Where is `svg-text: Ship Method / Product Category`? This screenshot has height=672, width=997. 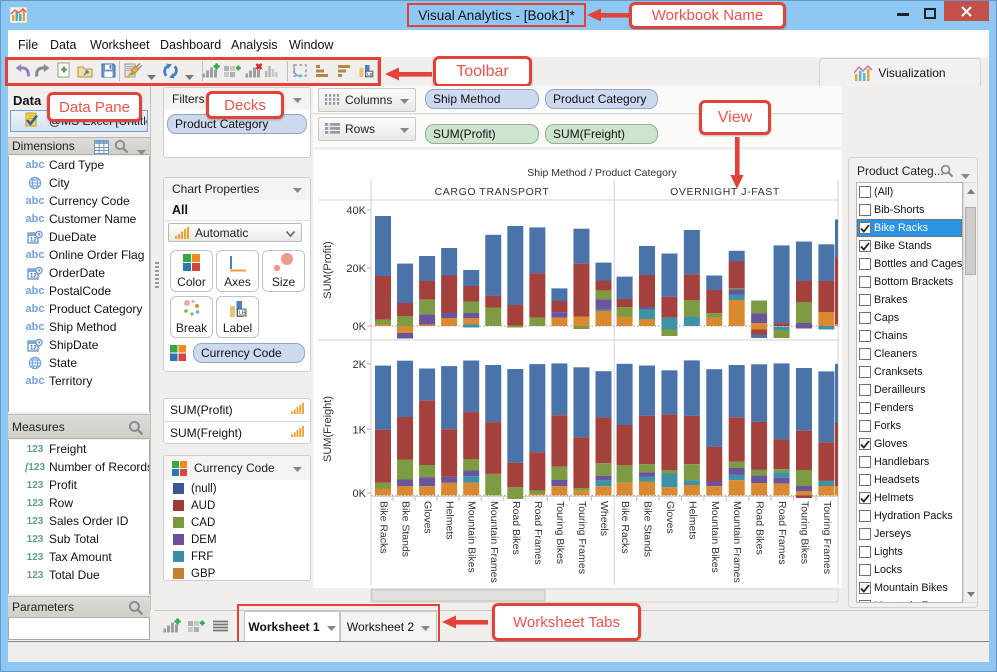
svg-text: Ship Method / Product Category is located at coordinates (602, 173).